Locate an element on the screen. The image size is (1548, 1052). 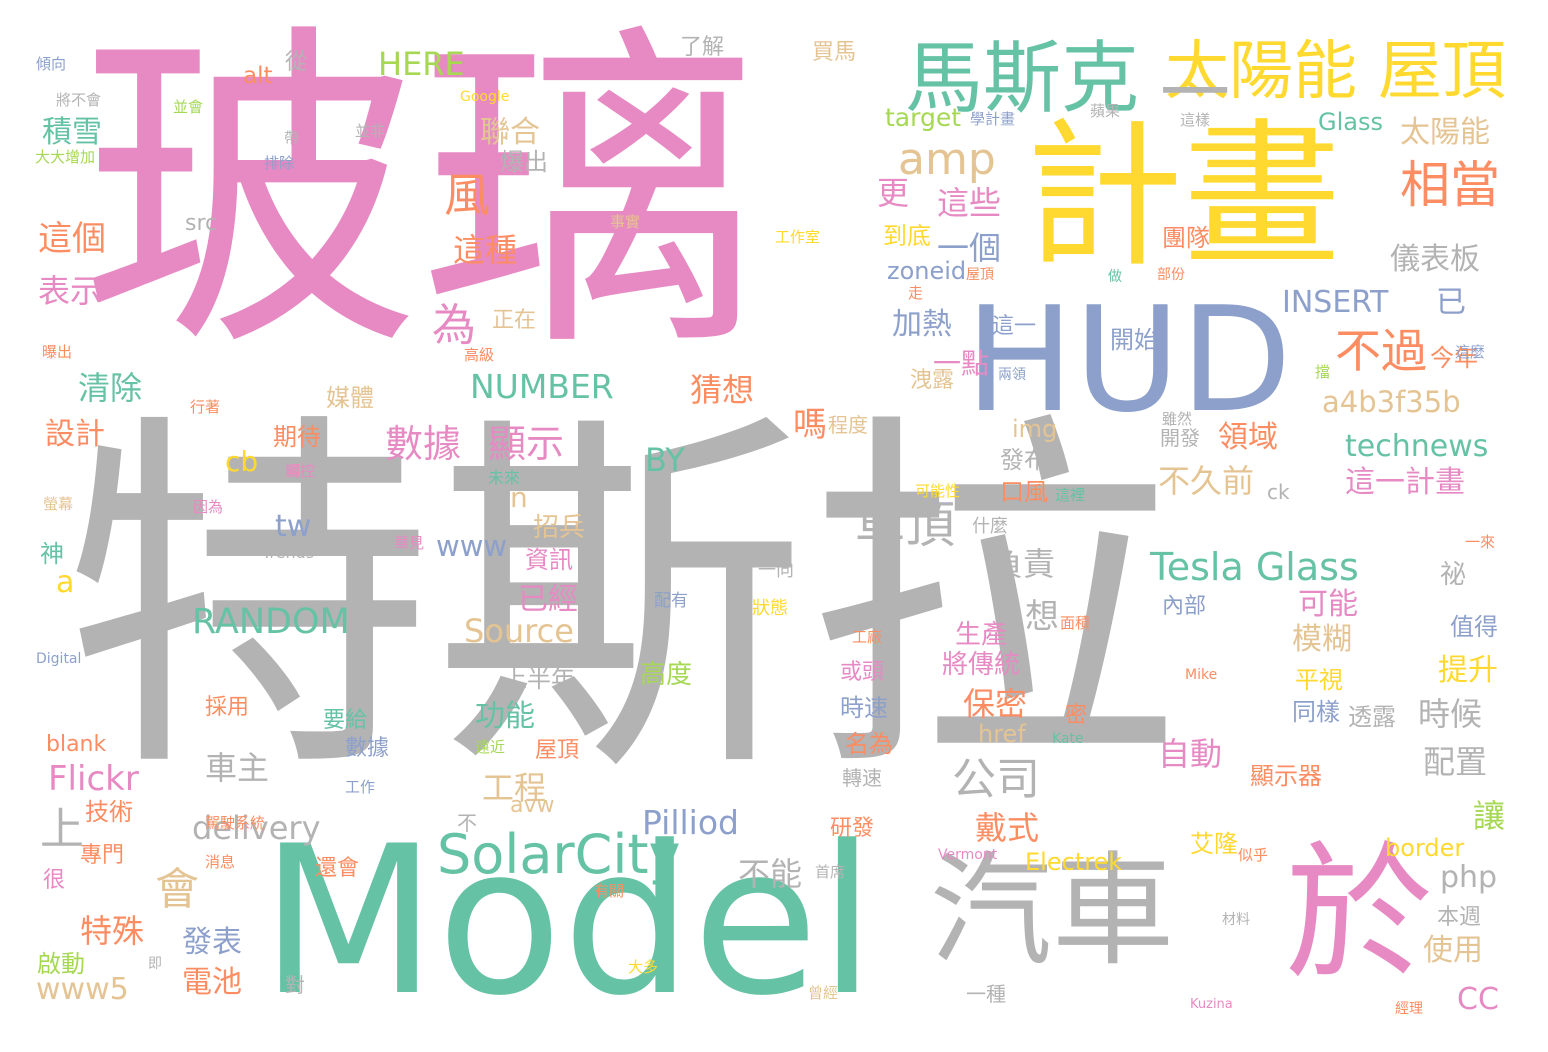
cloud-word-jiangbuhui: 將不會 is located at coordinates (79, 100).